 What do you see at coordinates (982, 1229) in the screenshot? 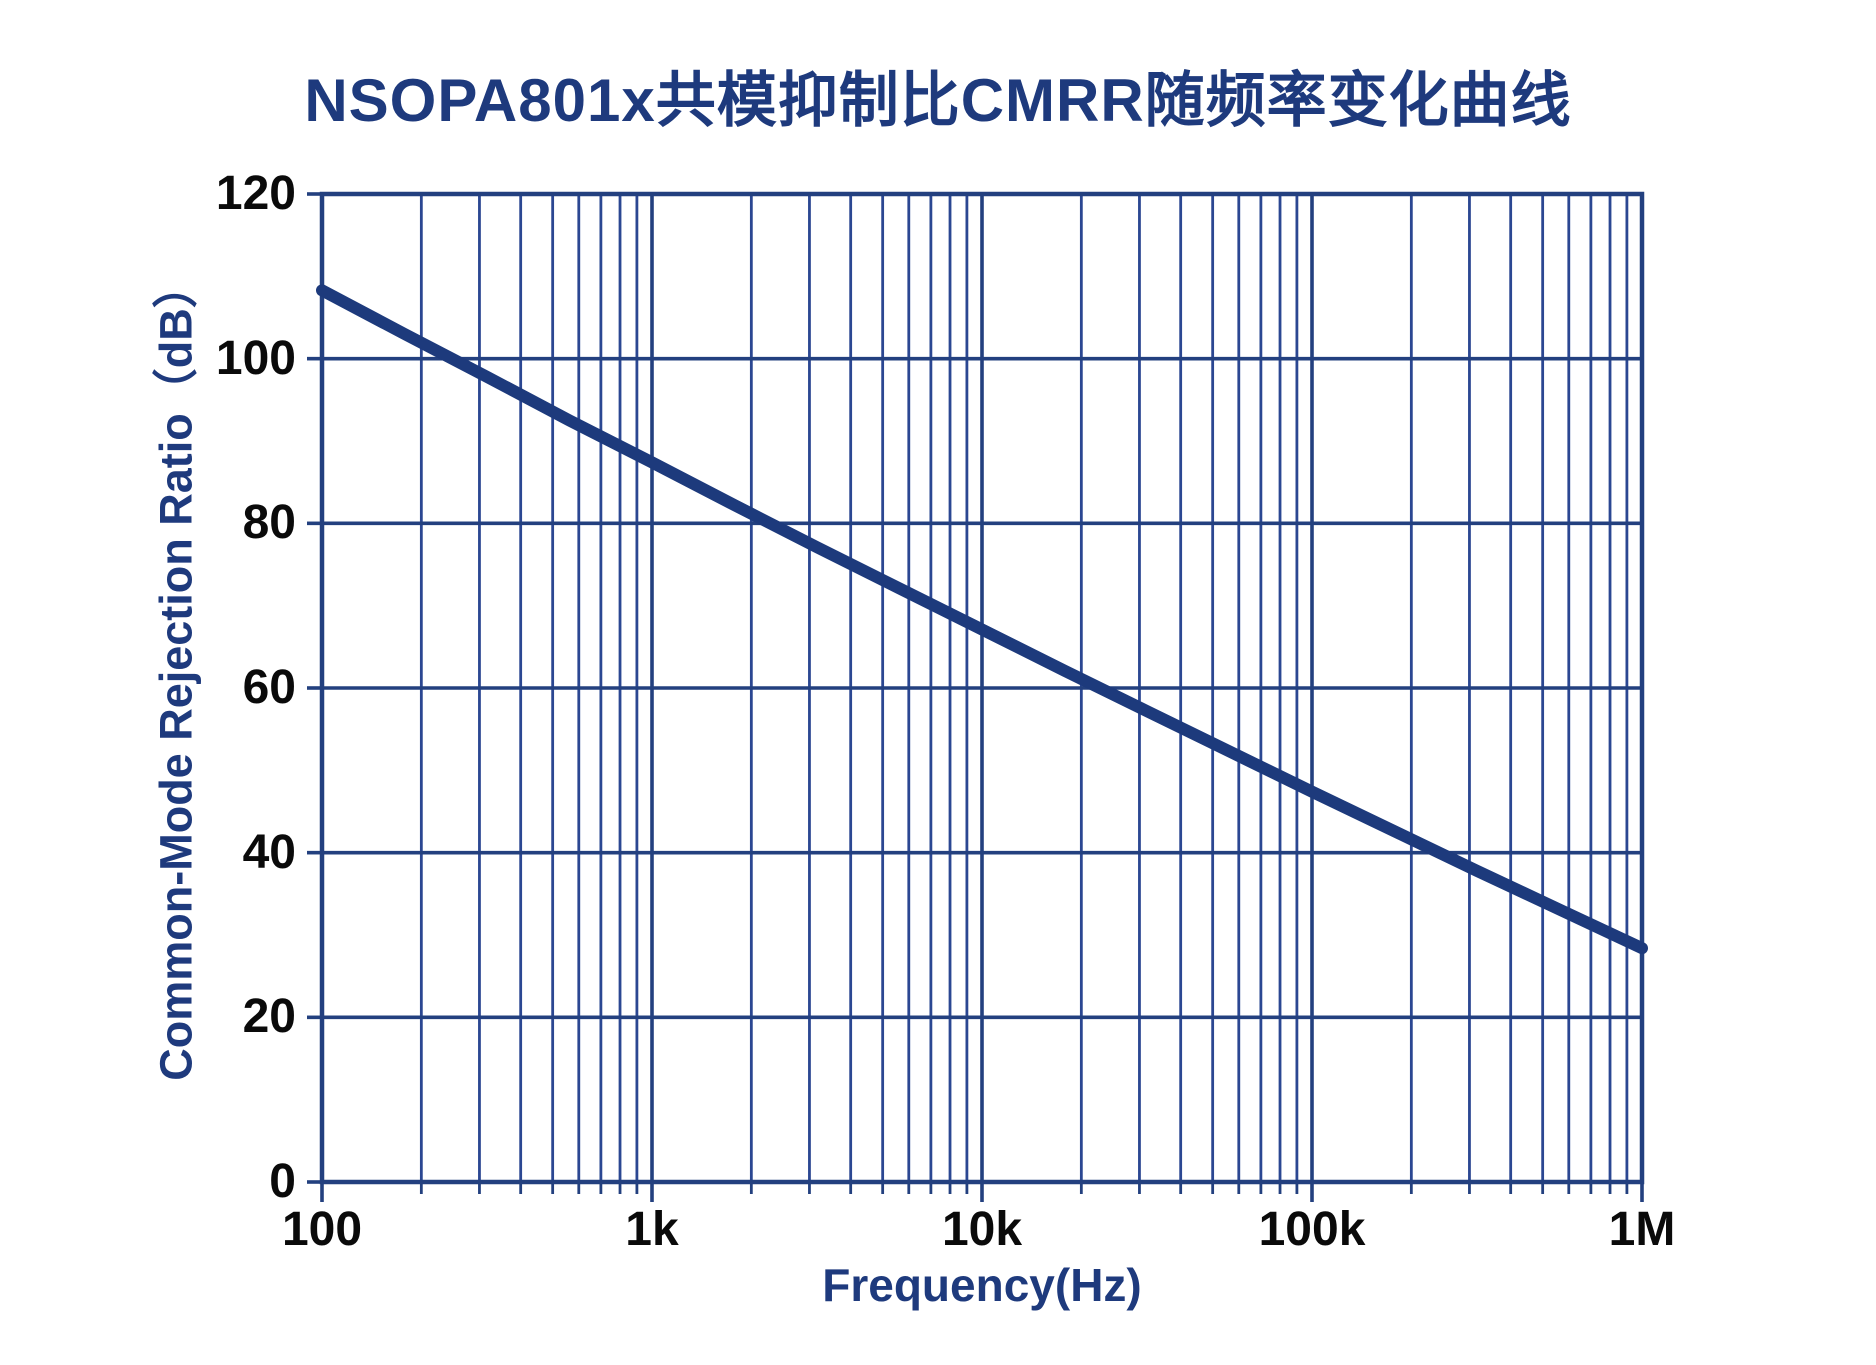
I see `x-tick-label: 10k` at bounding box center [982, 1229].